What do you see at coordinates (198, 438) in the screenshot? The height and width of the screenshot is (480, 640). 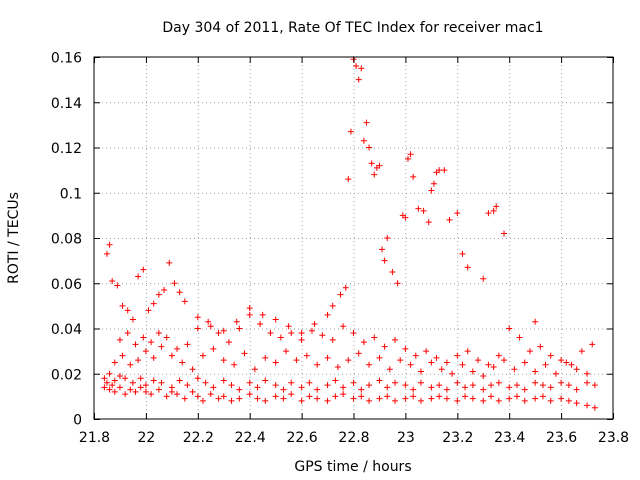 I see `x-tick-label: 22.2` at bounding box center [198, 438].